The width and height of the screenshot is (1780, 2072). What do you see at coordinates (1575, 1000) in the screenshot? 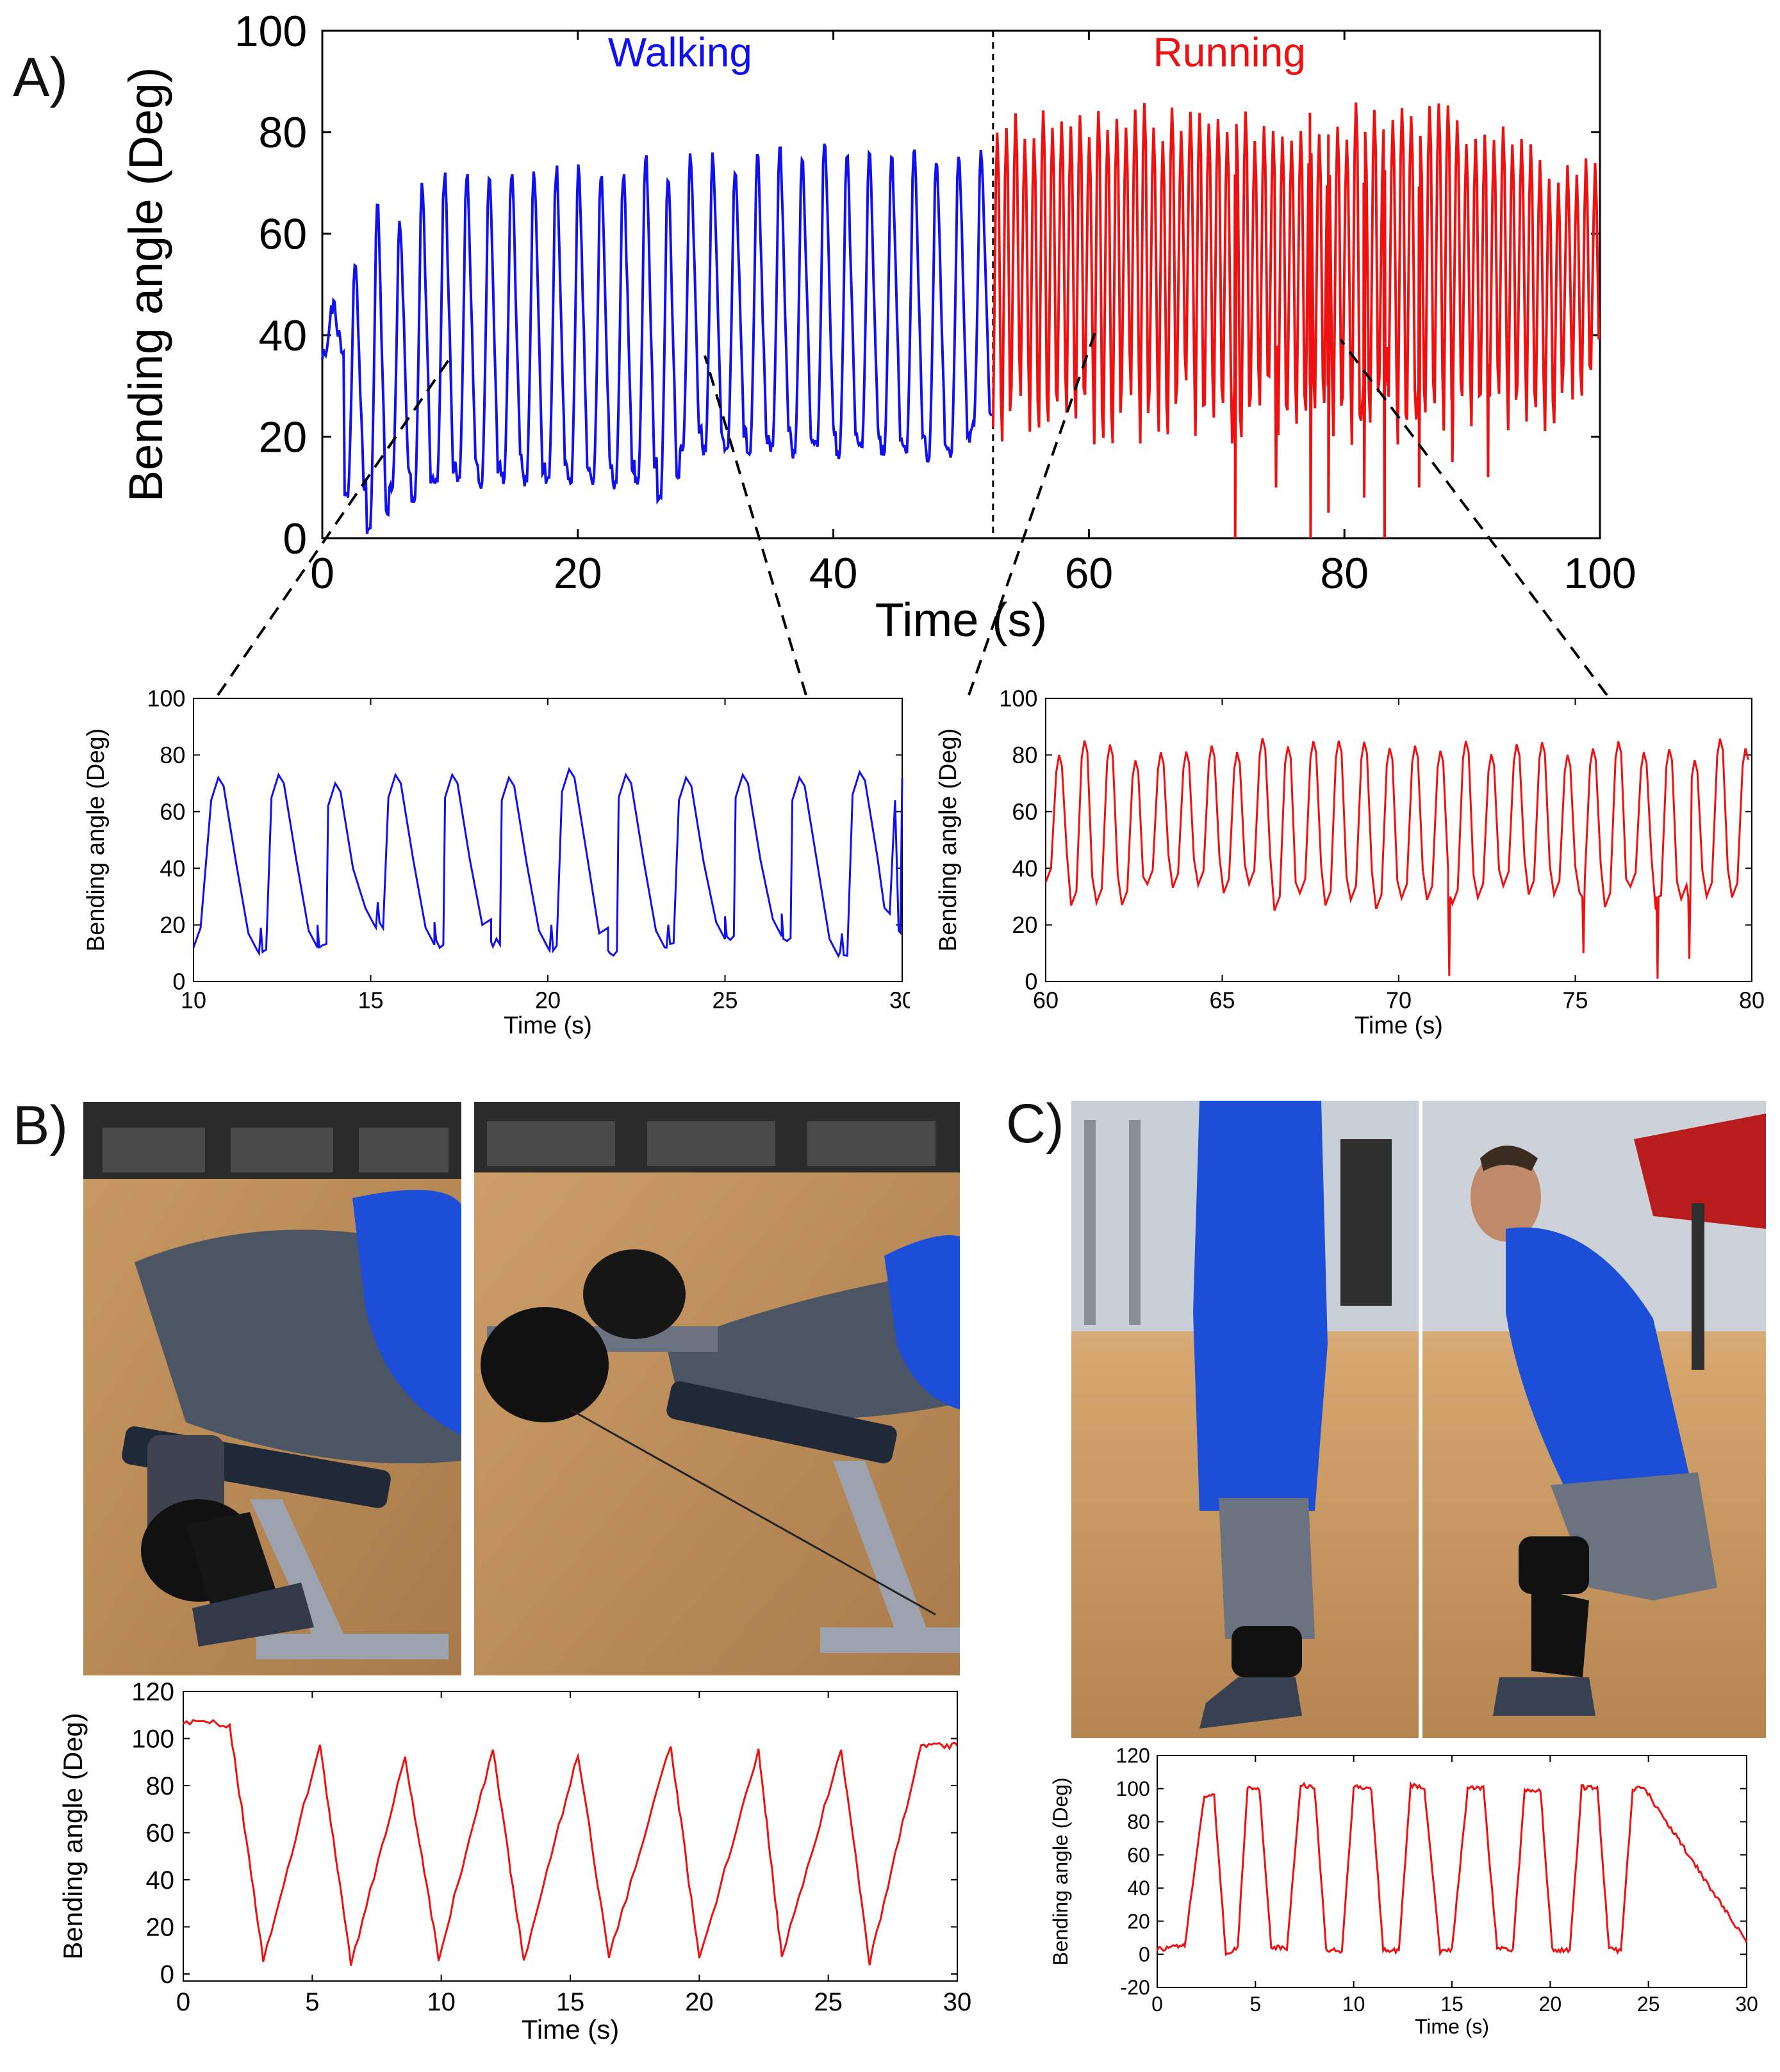
I see `x-tick-label: 75` at bounding box center [1575, 1000].